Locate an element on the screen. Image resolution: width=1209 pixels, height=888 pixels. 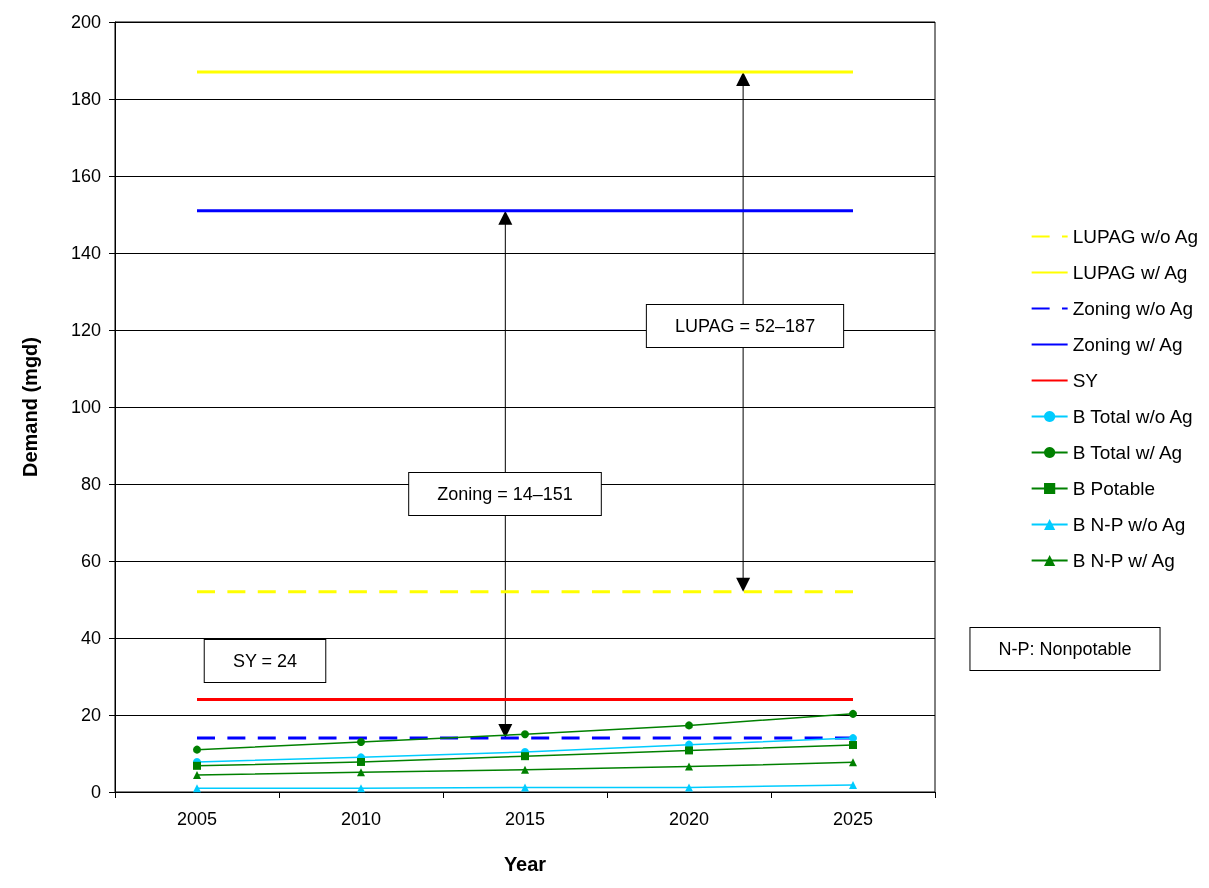
legend-label: B Total w/ Ag is located at coordinates (1127, 452).